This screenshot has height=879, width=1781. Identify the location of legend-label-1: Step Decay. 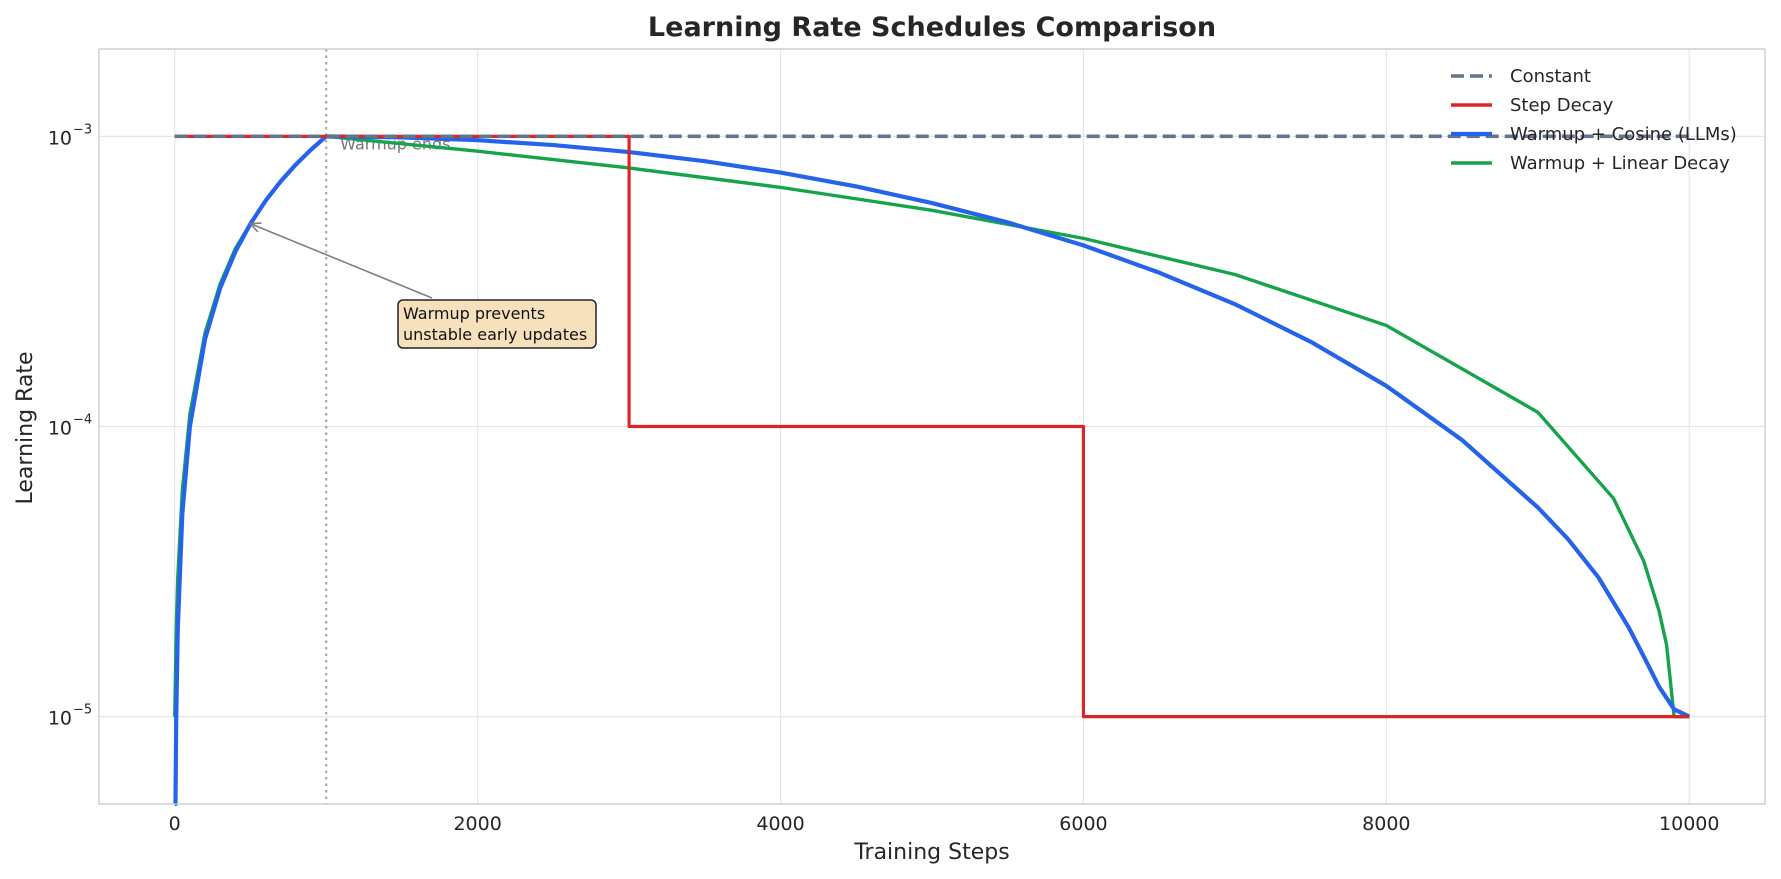
(1562, 105).